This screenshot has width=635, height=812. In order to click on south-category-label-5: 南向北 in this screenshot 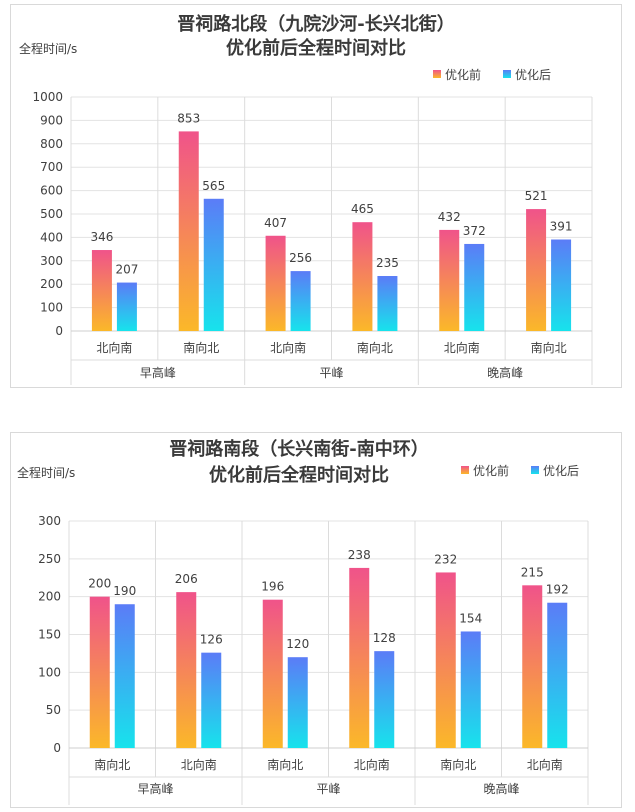, I will do `click(458, 764)`.